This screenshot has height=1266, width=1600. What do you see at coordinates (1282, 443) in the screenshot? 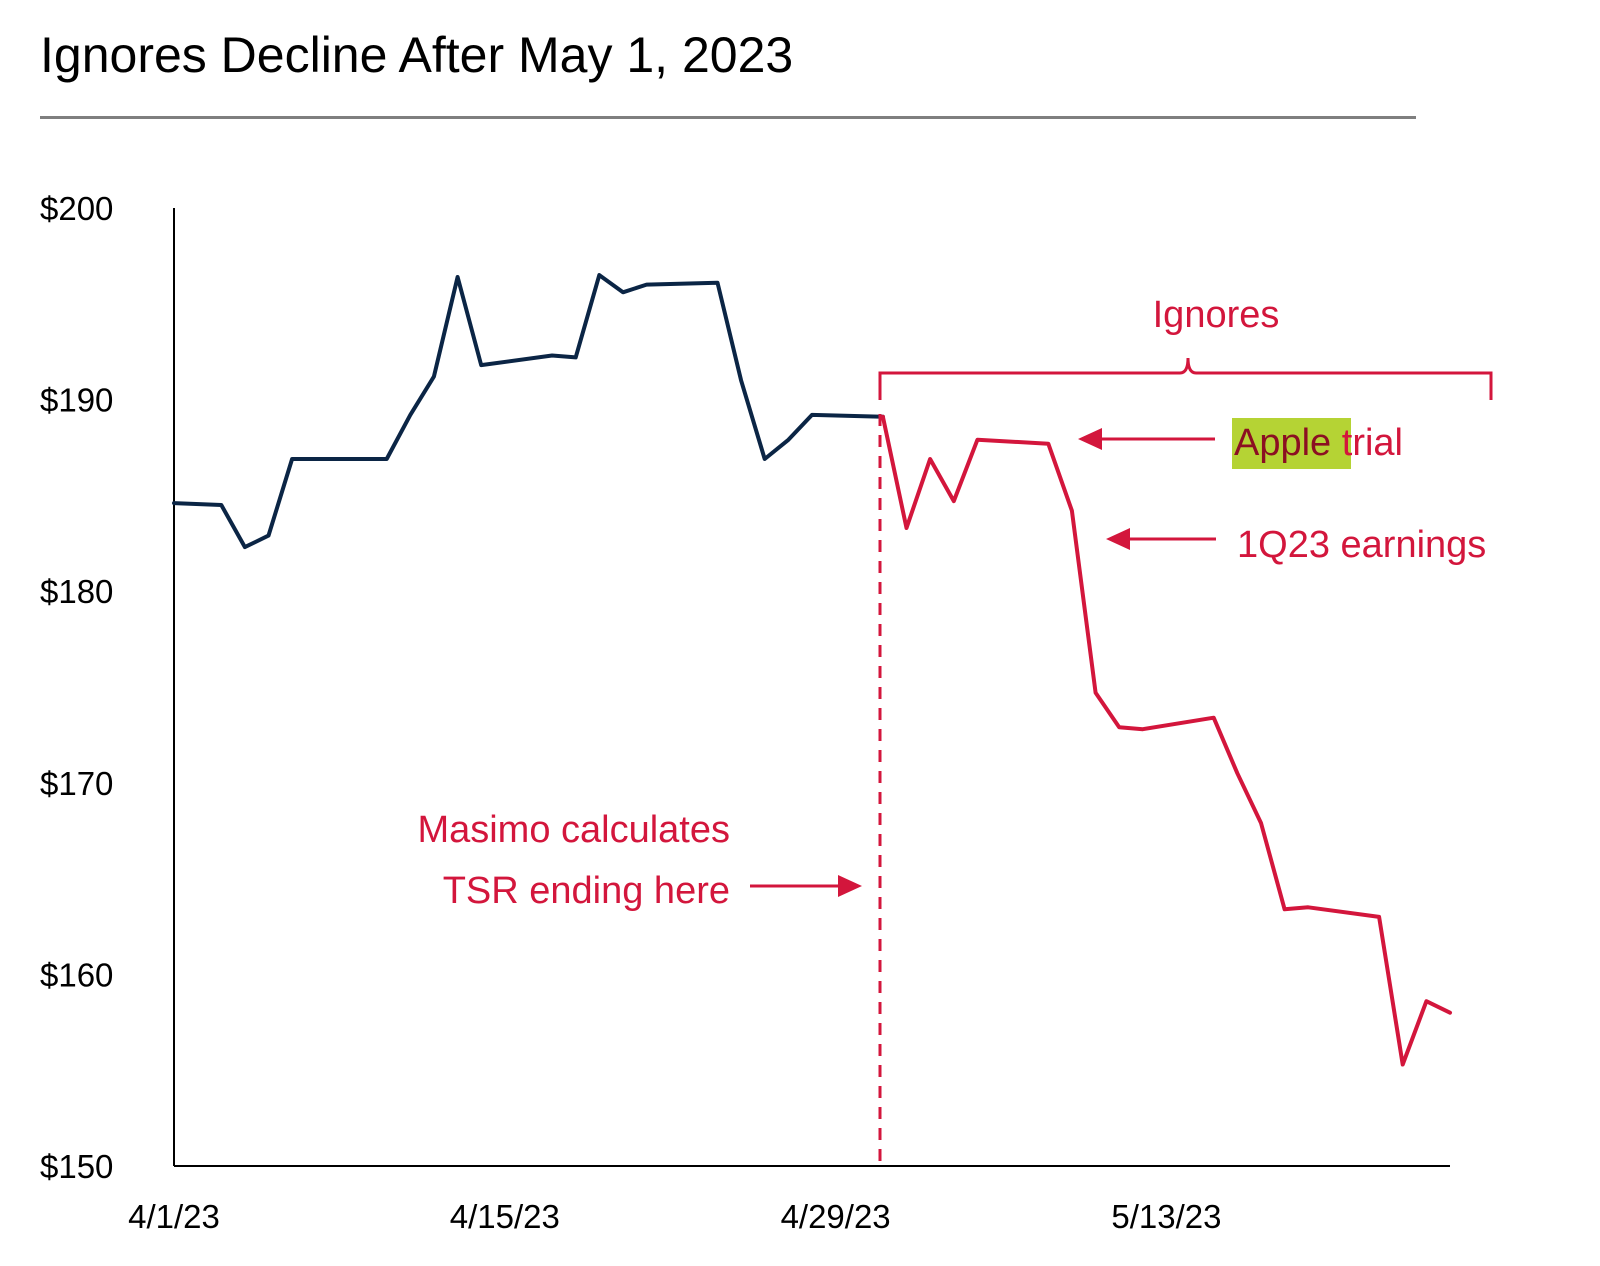
I see `apple-highlight-text: Apple` at bounding box center [1282, 443].